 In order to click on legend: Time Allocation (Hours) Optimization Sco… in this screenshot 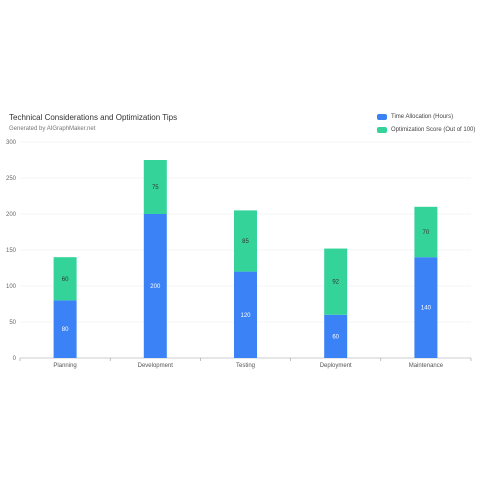, I will do `click(426, 124)`.